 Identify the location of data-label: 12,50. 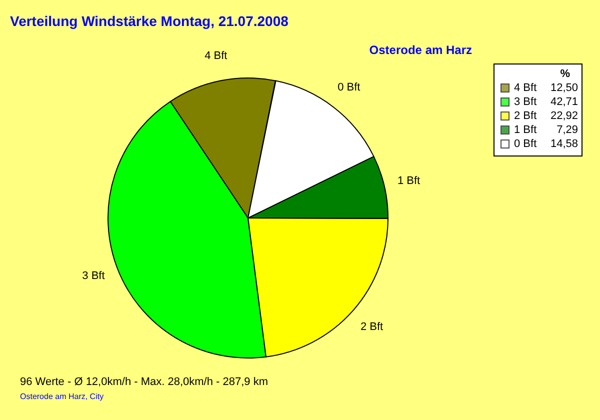
(564, 88).